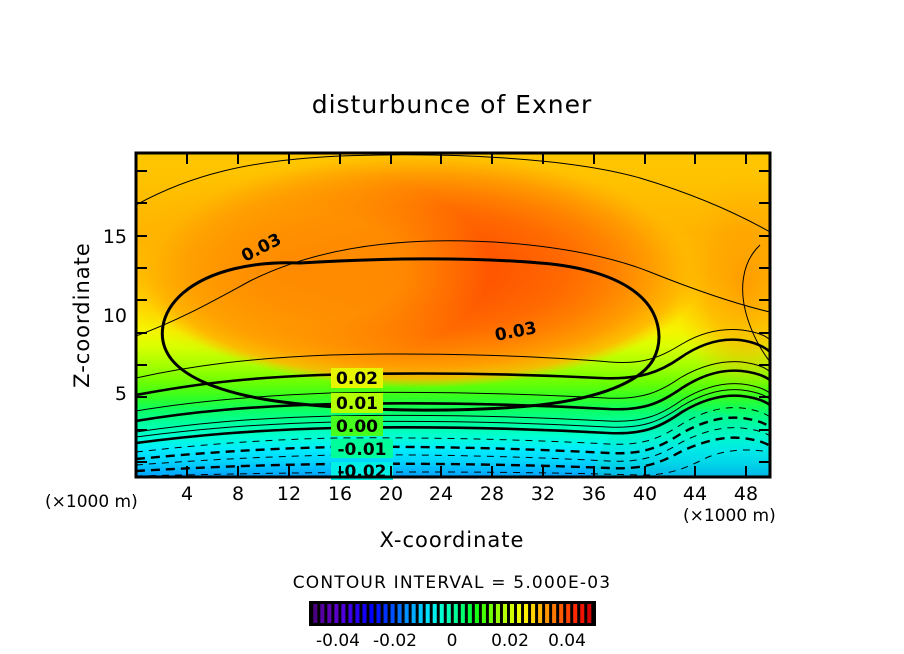 The height and width of the screenshot is (654, 904). I want to click on x-tick-label-8: 8, so click(238, 494).